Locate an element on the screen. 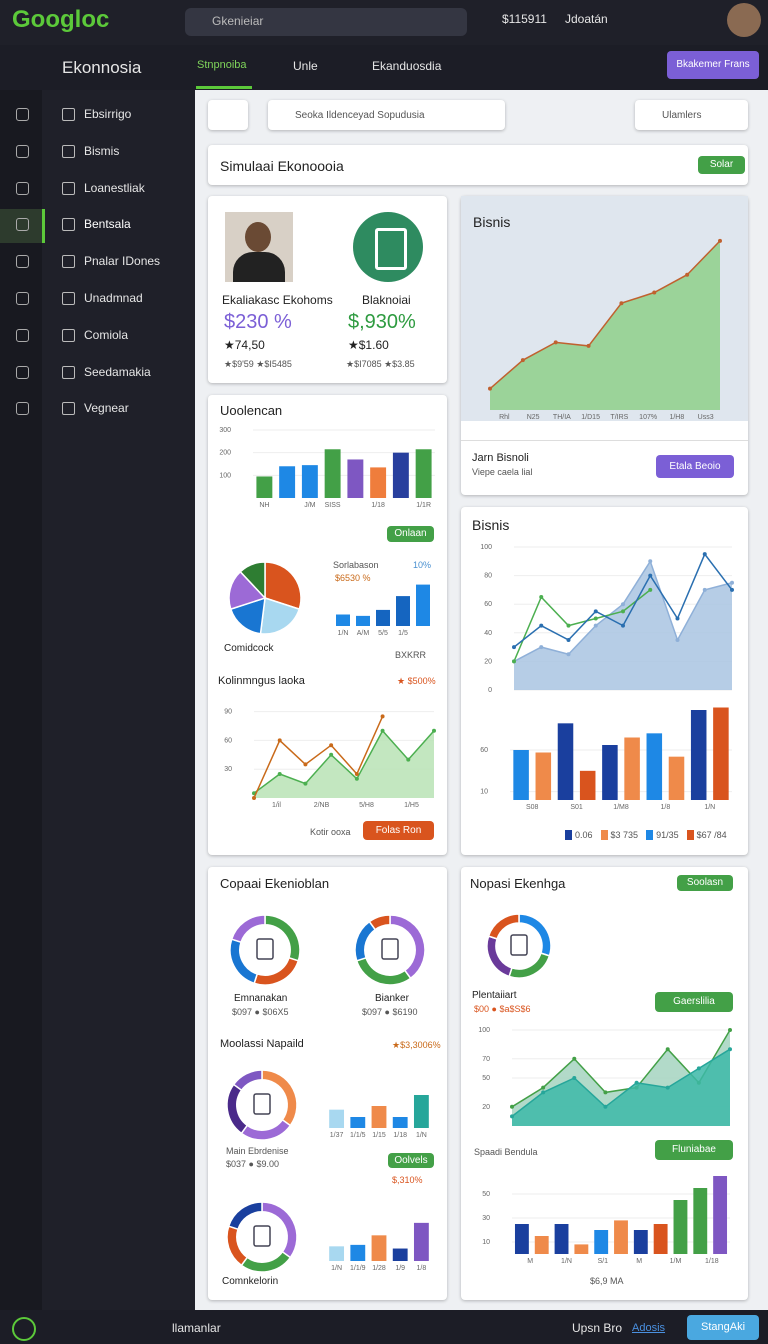  card-button: Fluniabae is located at coordinates (694, 1150).